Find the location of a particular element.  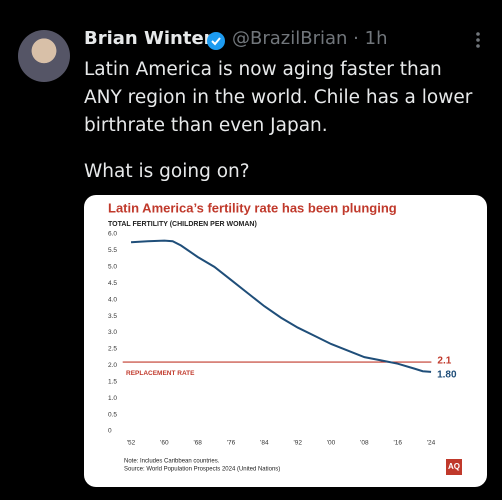

y-tick-label: 1.0 is located at coordinates (112, 398).